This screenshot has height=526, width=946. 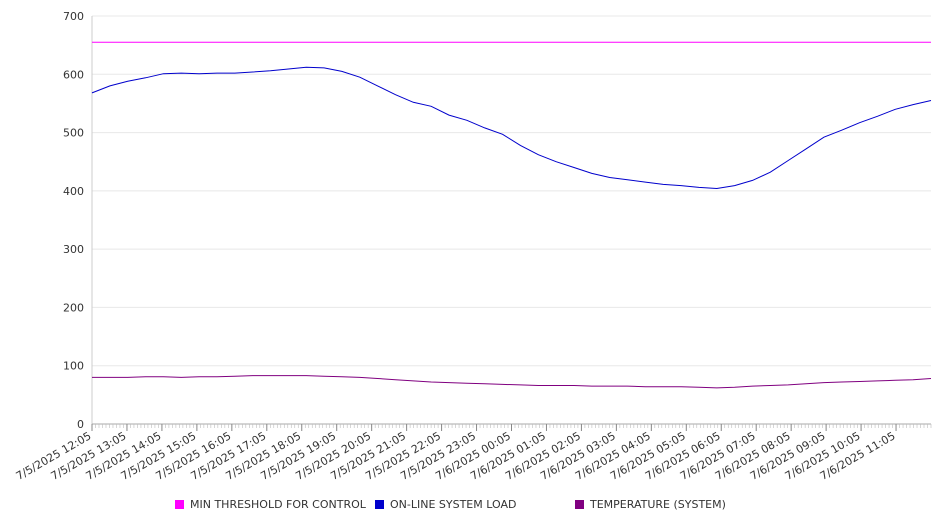 I want to click on legend-swatch-temperature, so click(x=579, y=504).